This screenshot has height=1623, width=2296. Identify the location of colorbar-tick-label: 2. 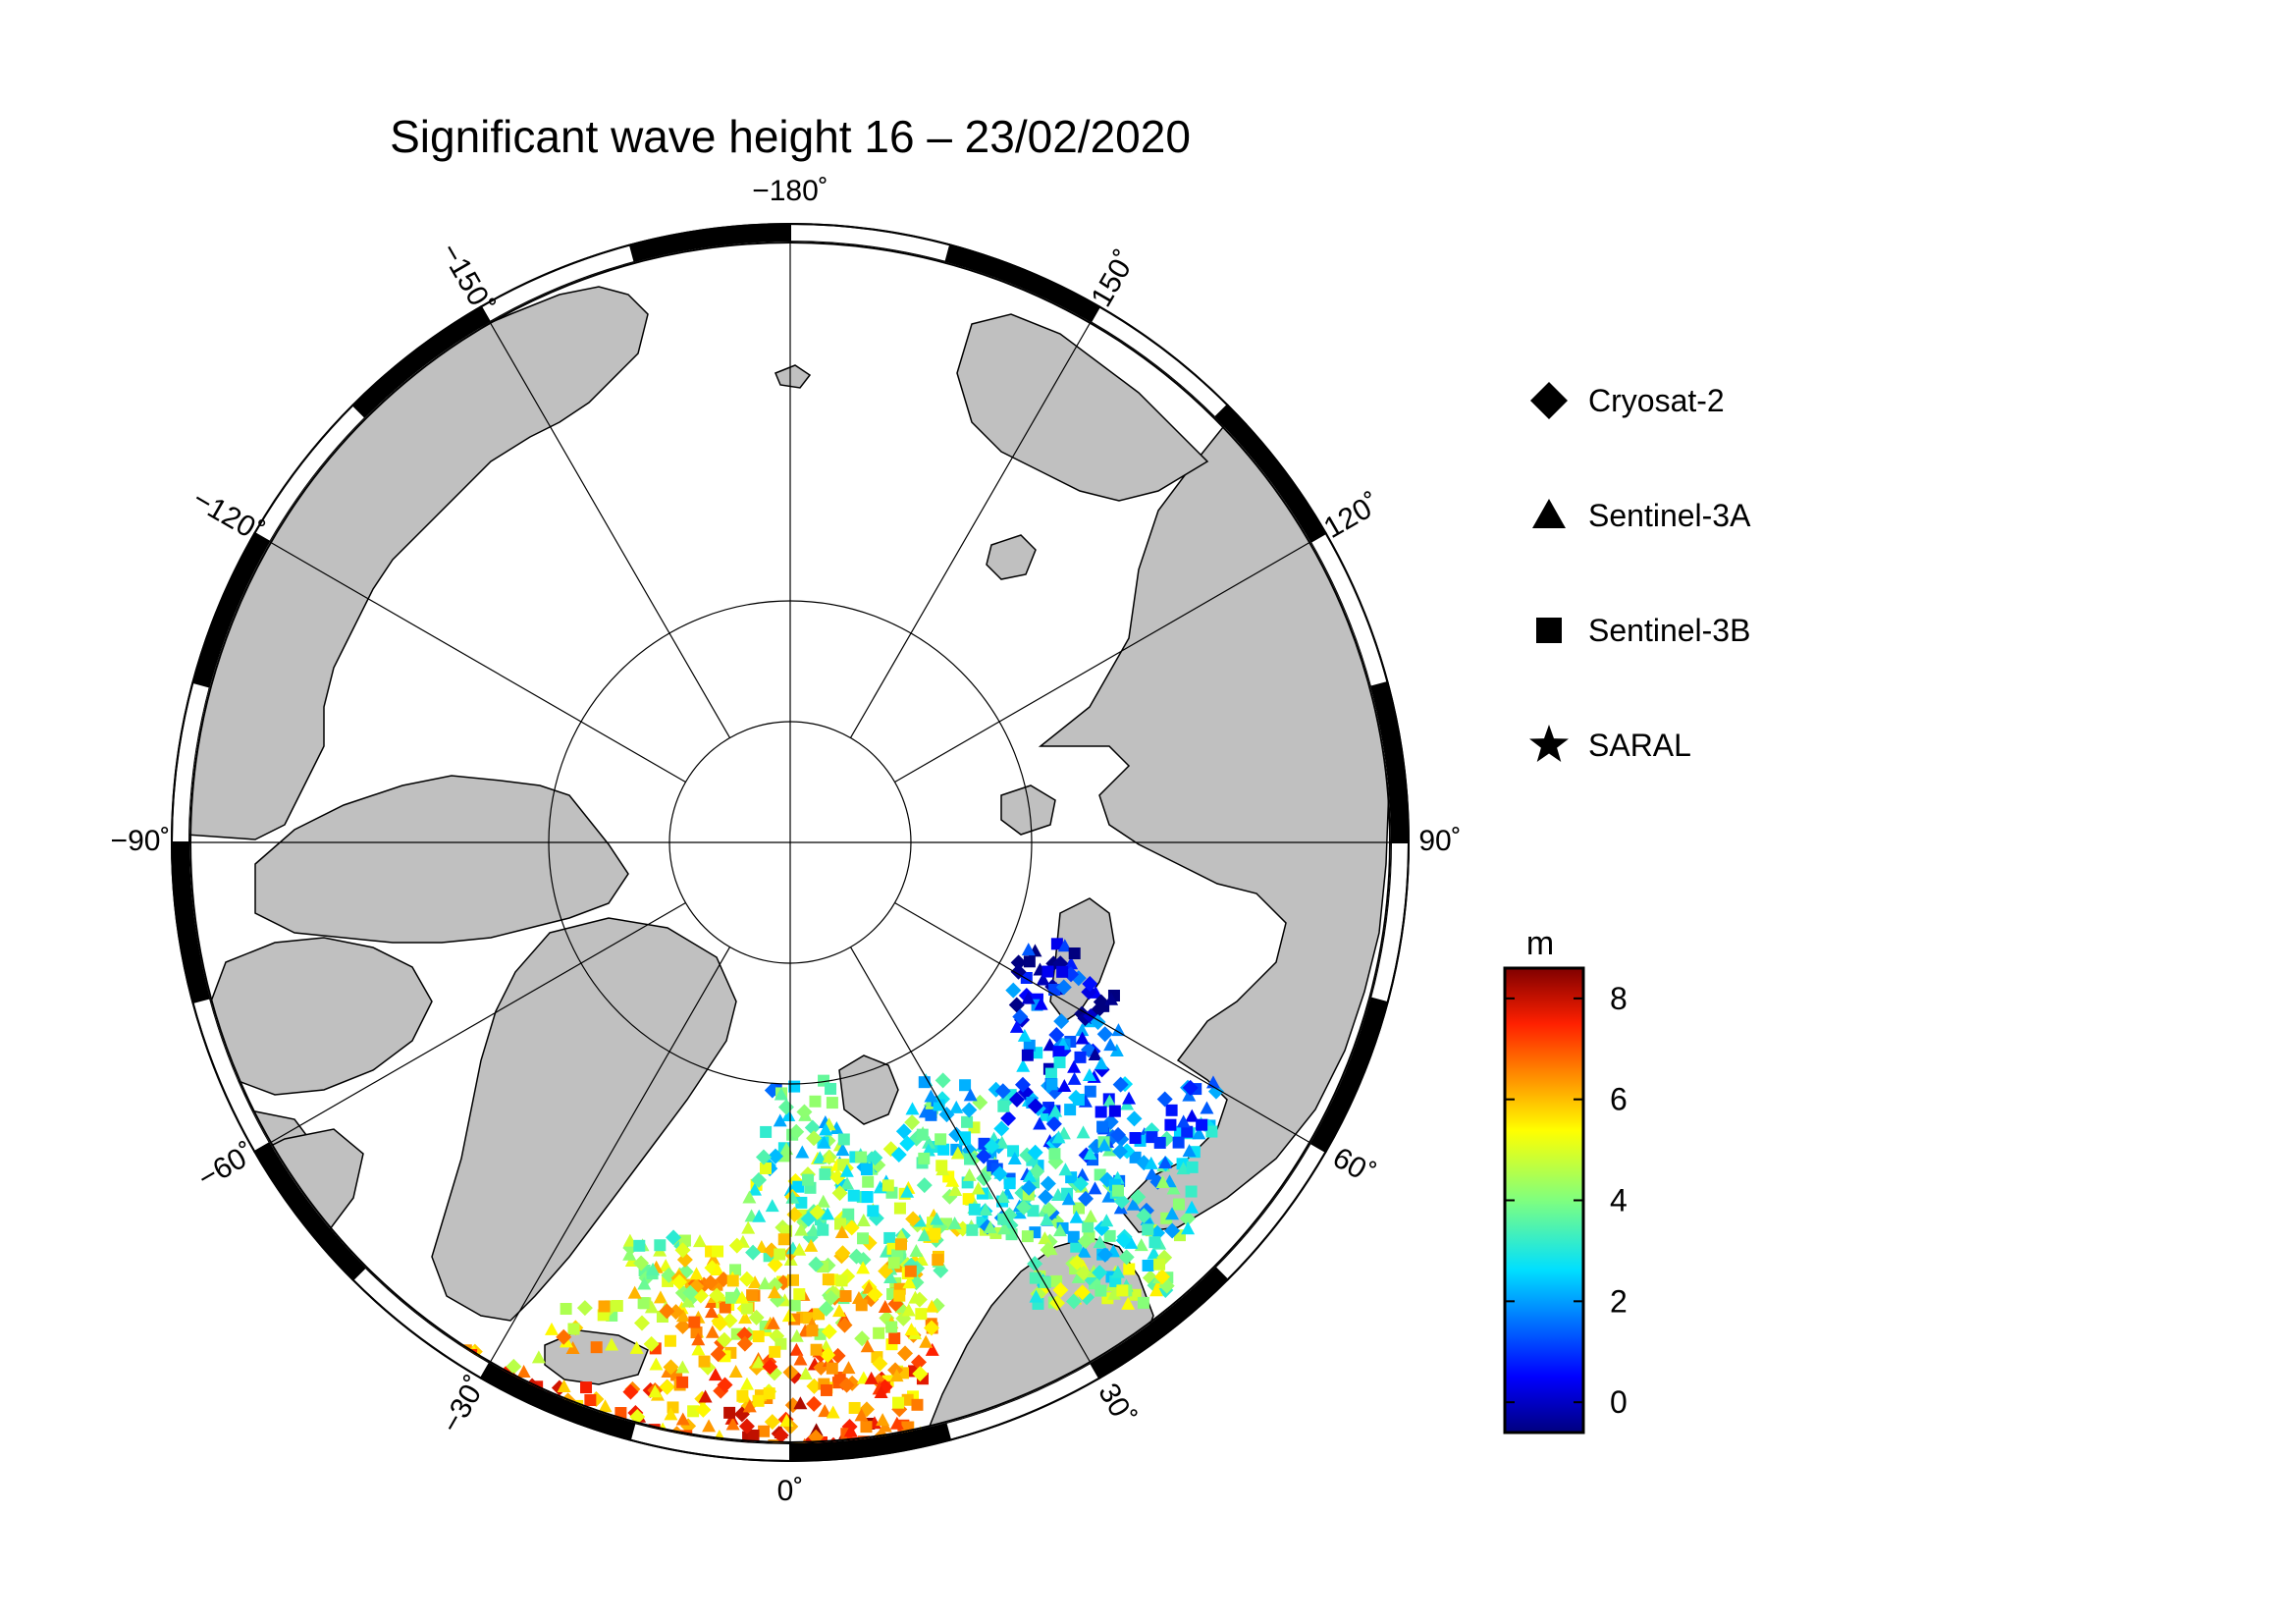
(1619, 1301).